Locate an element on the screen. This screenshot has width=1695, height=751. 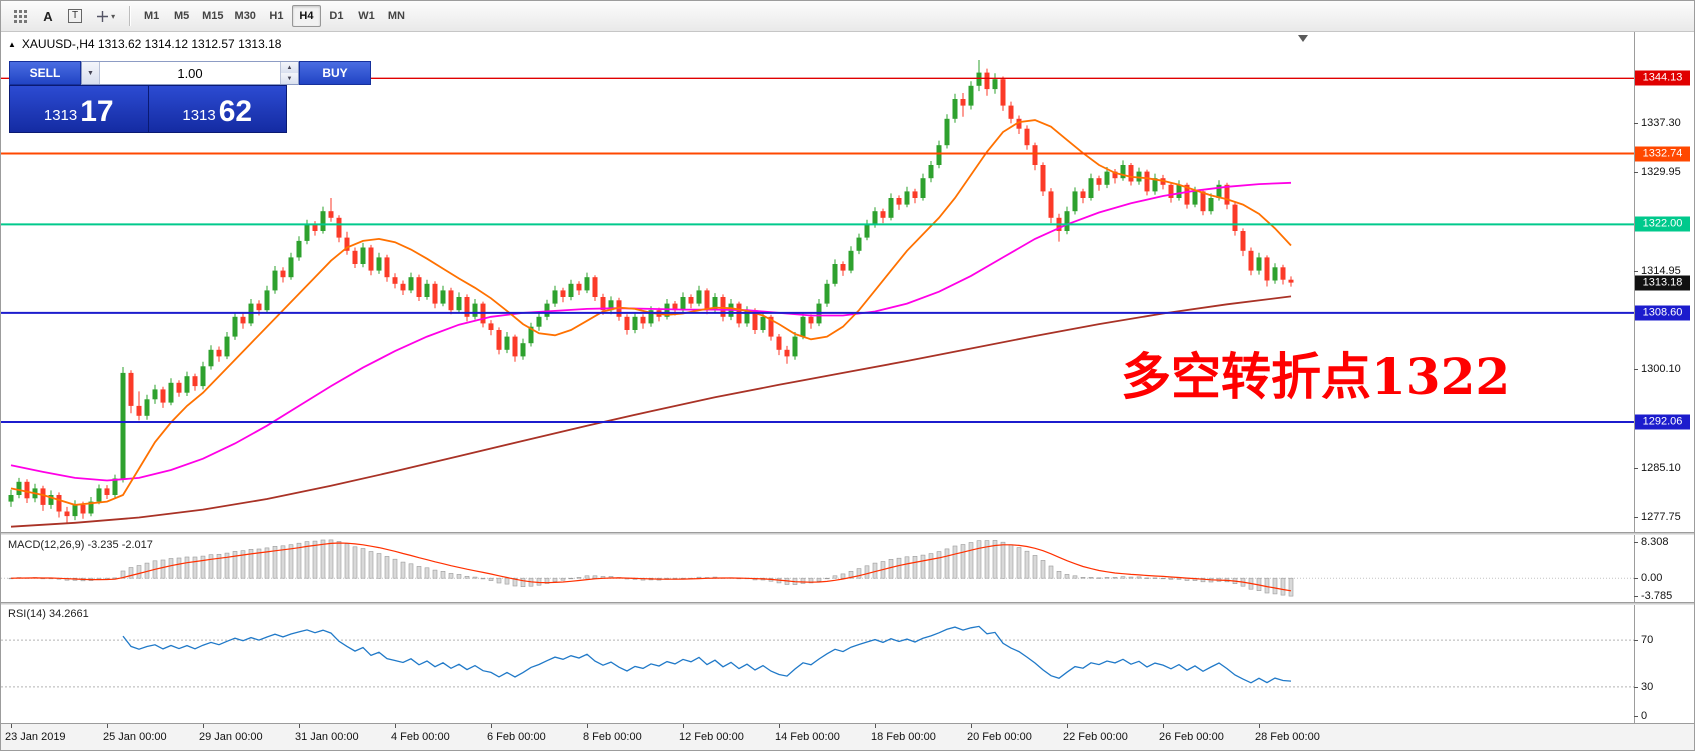
timeframe-group: M1 M5 M15 M30 H1 H4 D1 W1 MN is located at coordinates (274, 16).